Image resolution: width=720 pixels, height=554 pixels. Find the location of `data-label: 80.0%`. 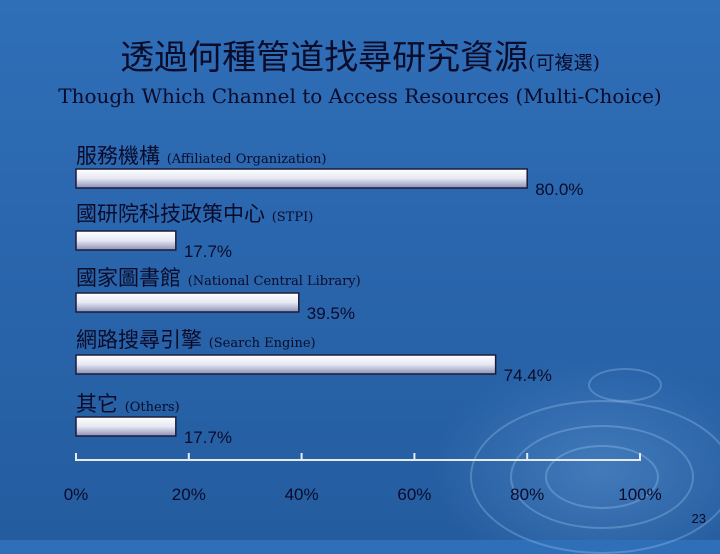

data-label: 80.0% is located at coordinates (559, 189).